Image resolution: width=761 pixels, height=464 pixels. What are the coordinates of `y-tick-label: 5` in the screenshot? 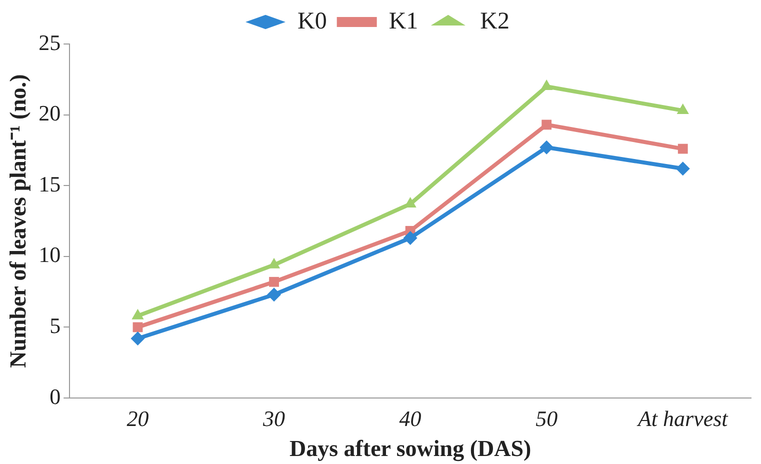 It's located at (55, 325).